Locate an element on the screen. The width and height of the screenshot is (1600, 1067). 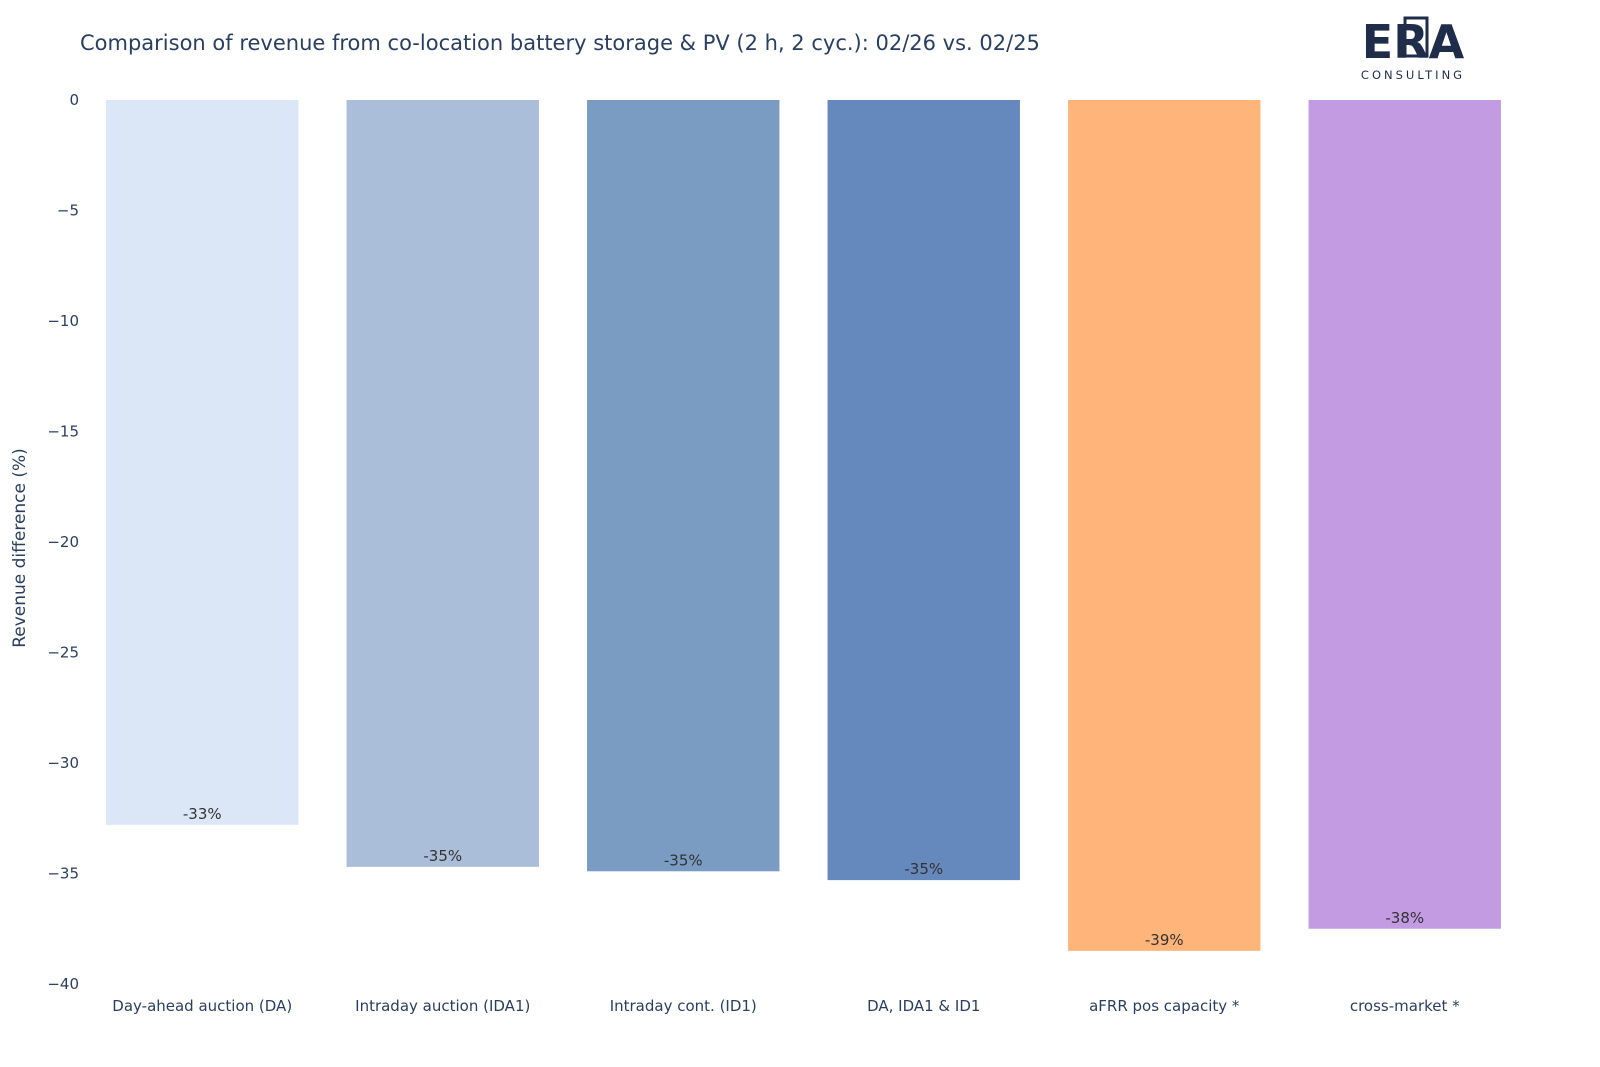
logo-main-text: ERA is located at coordinates (1413, 42).